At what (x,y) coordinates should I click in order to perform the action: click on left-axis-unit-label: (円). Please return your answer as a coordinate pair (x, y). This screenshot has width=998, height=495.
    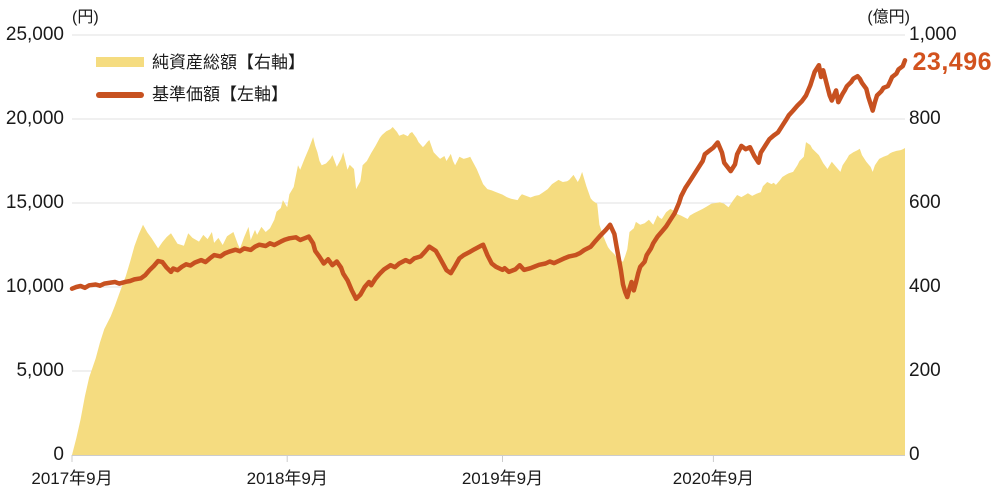
    Looking at the image, I should click on (85, 17).